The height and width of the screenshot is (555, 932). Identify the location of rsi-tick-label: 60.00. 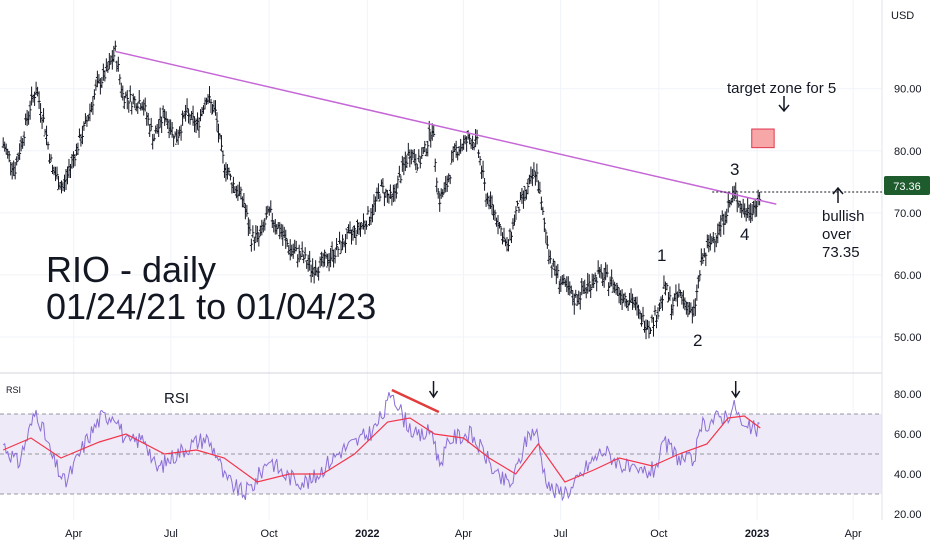
(908, 435).